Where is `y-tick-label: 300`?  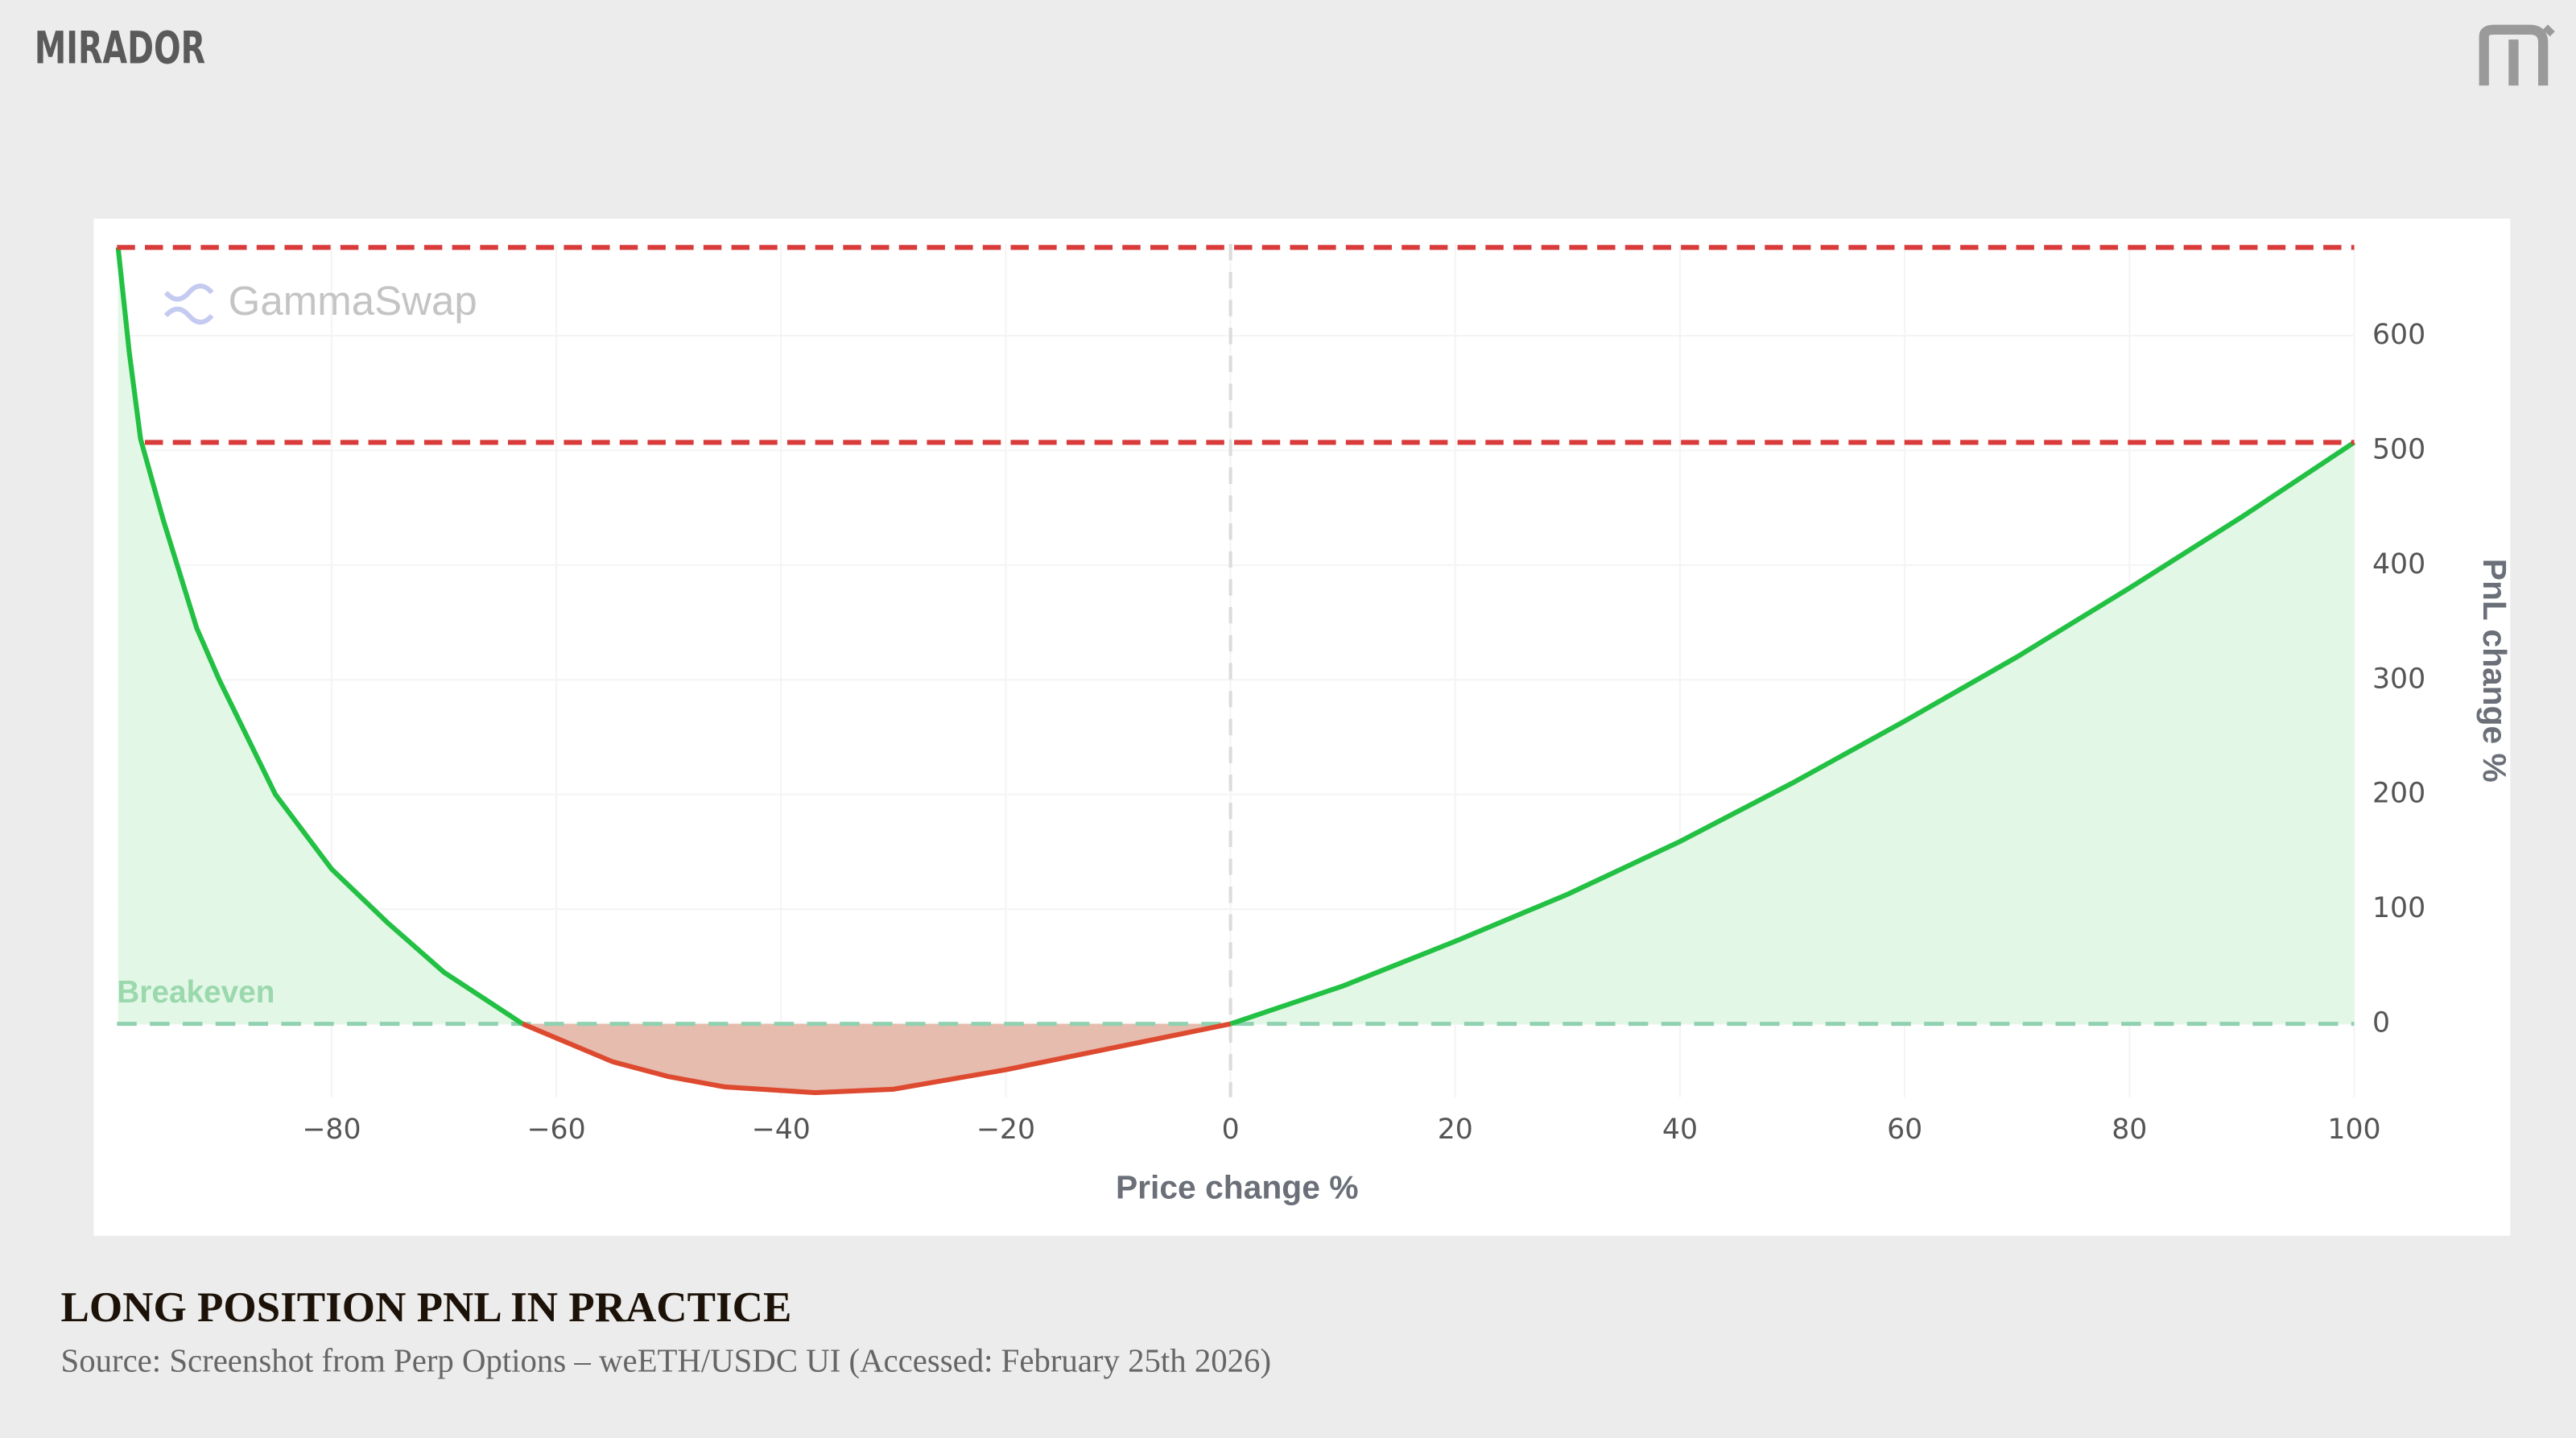 y-tick-label: 300 is located at coordinates (2398, 679).